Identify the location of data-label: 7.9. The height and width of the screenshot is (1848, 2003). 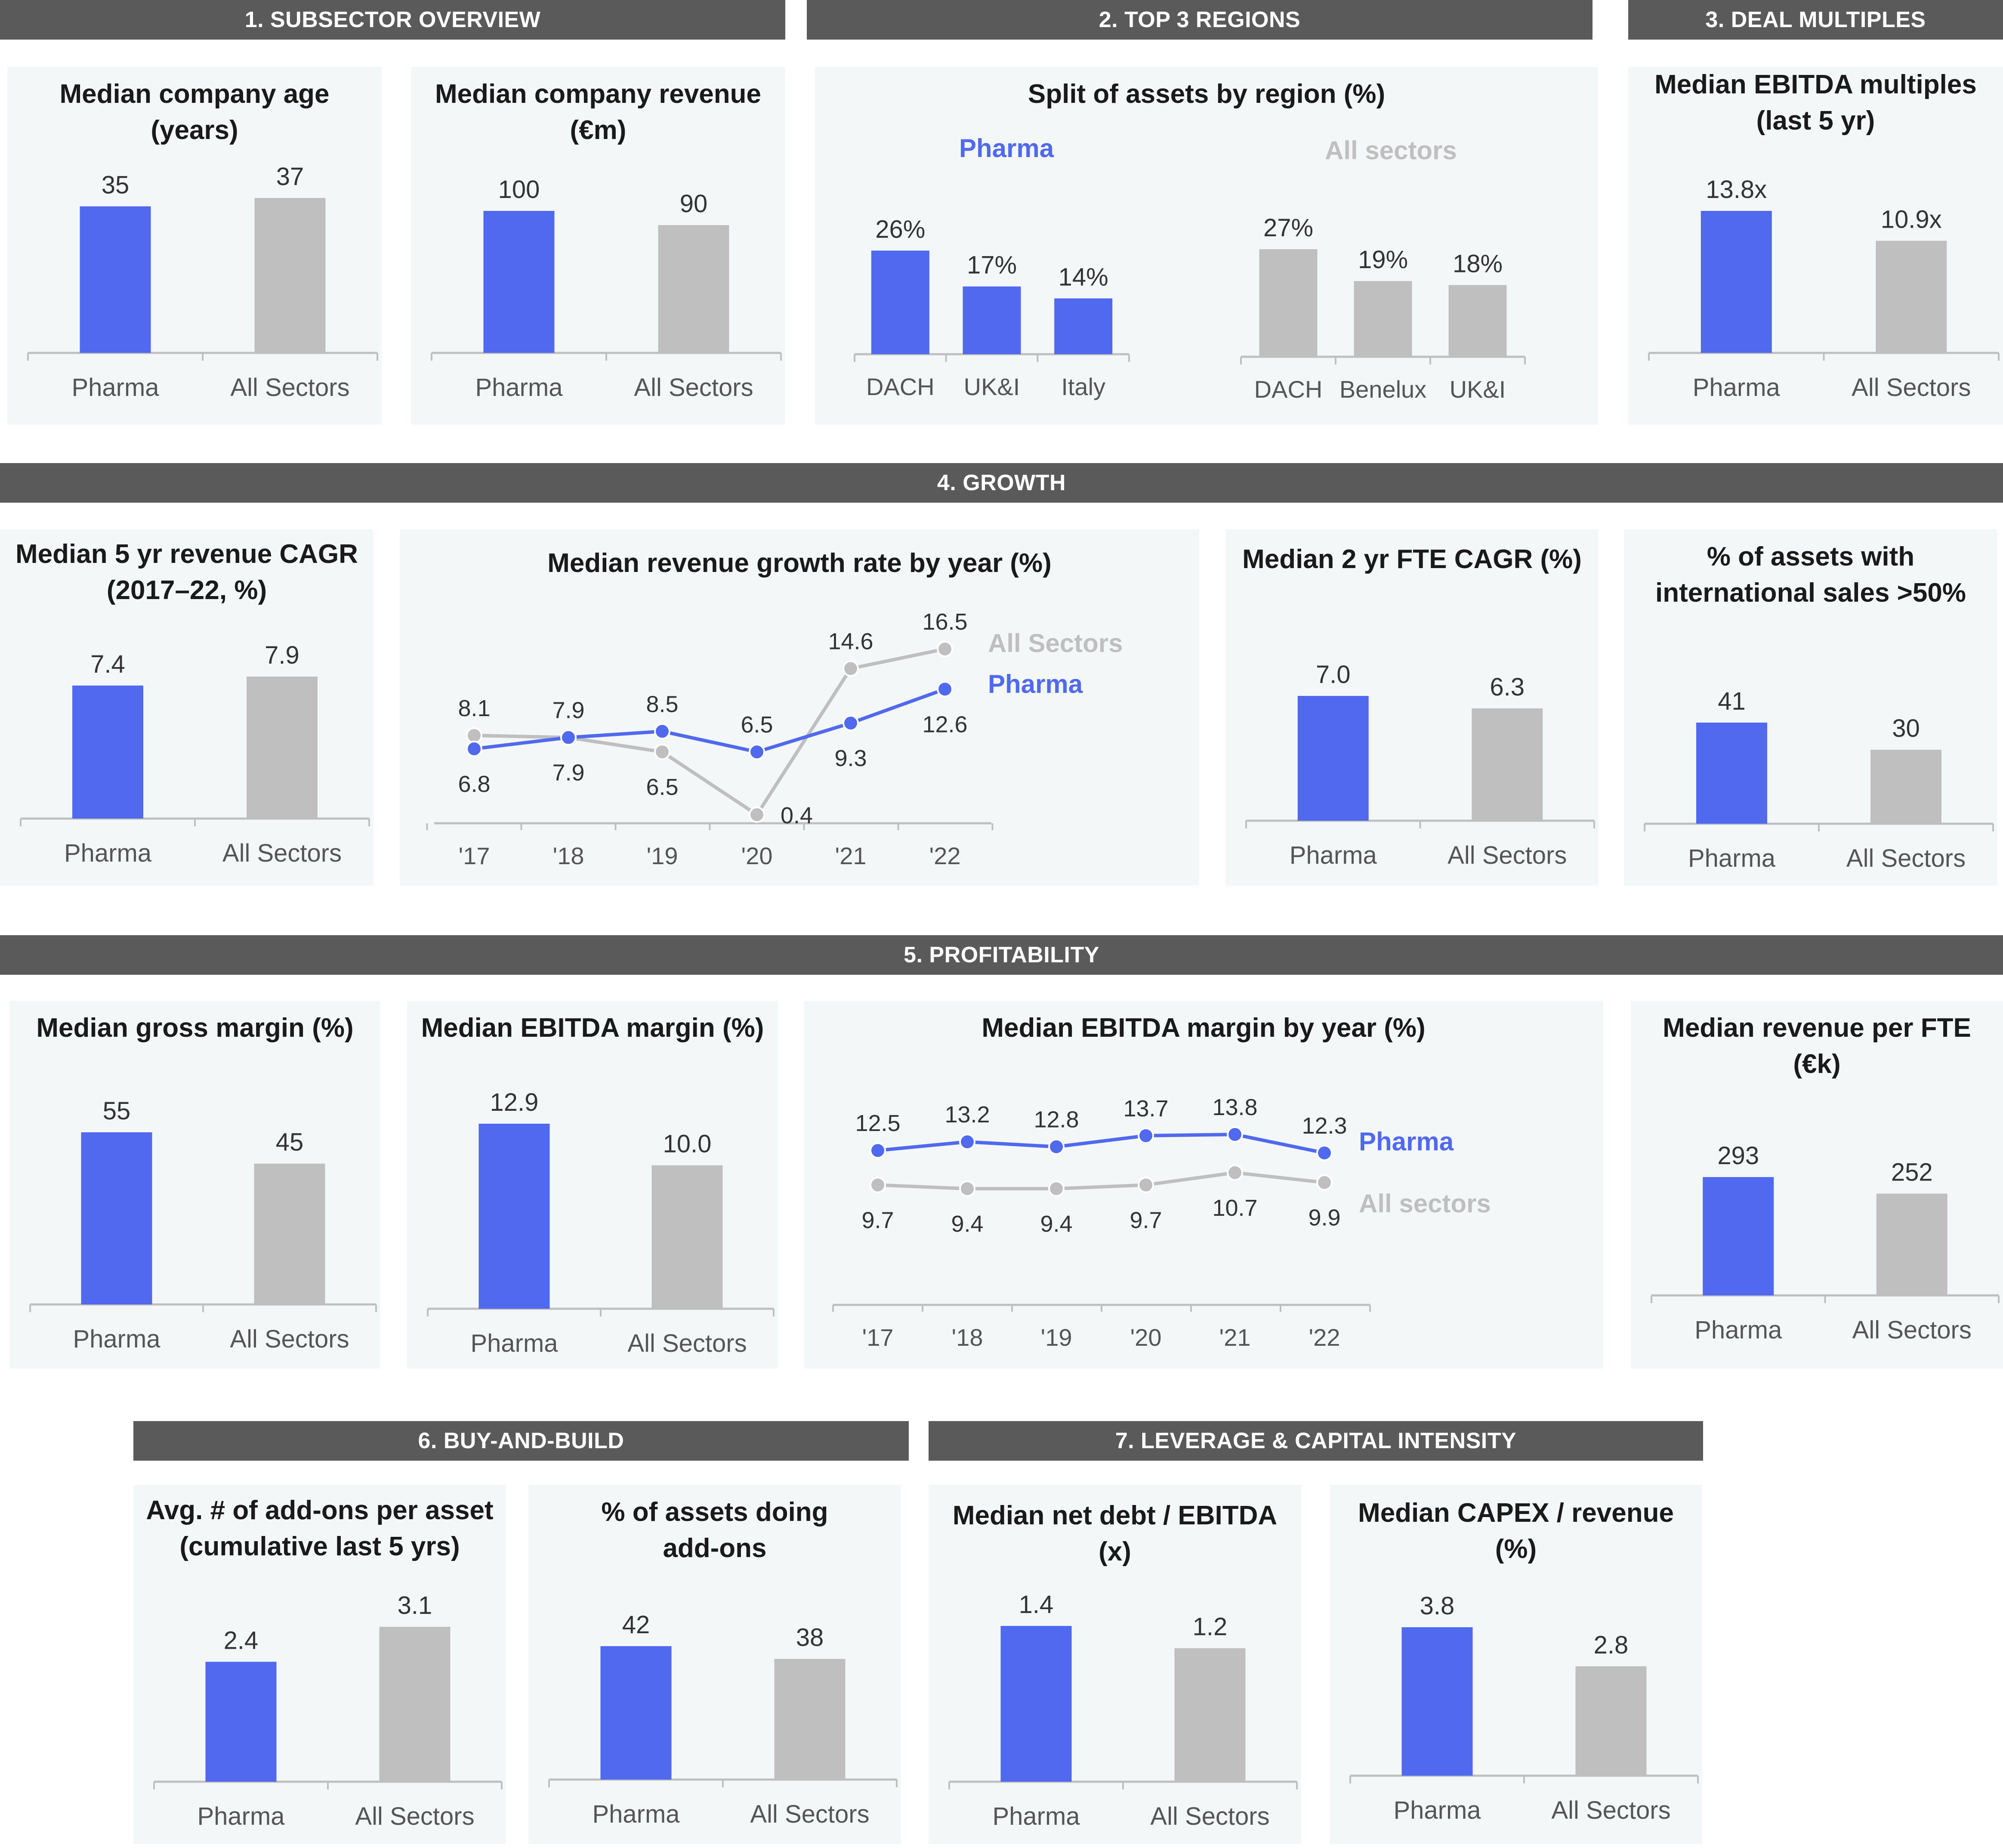
(568, 710).